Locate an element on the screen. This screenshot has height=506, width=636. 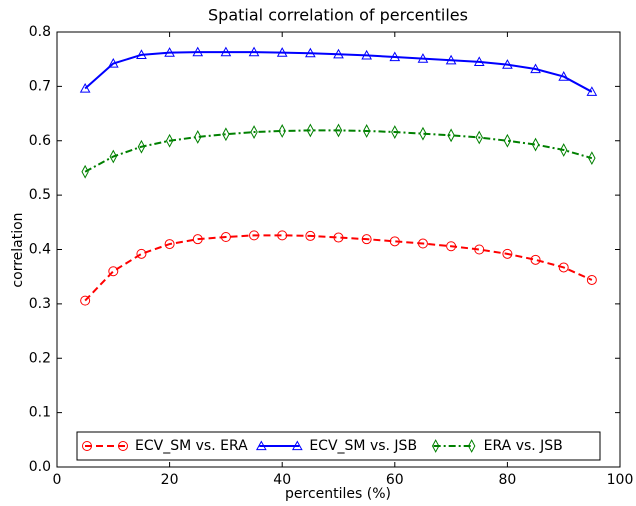
y-tick-label: 0.5 is located at coordinates (40, 195).